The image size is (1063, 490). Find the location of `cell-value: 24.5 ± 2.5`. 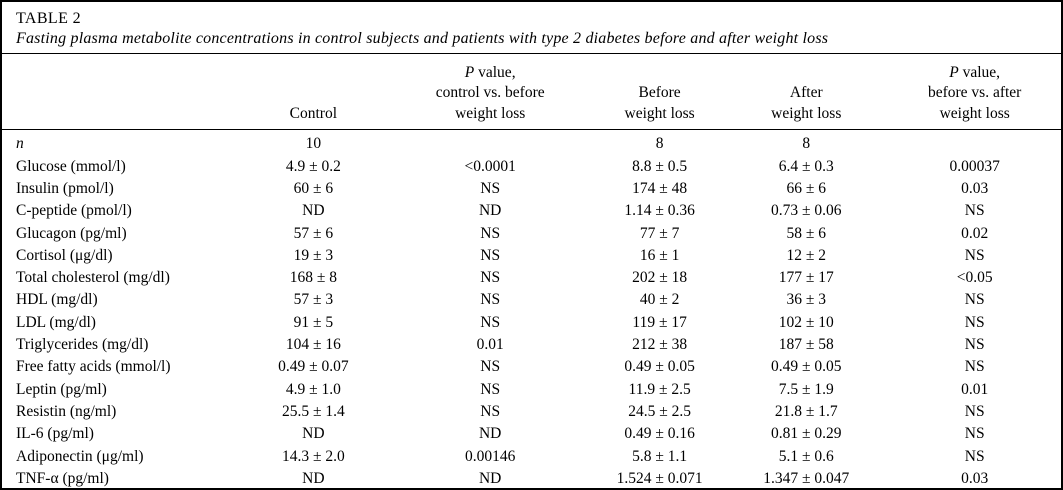

cell-value: 24.5 ± 2.5 is located at coordinates (659, 411).